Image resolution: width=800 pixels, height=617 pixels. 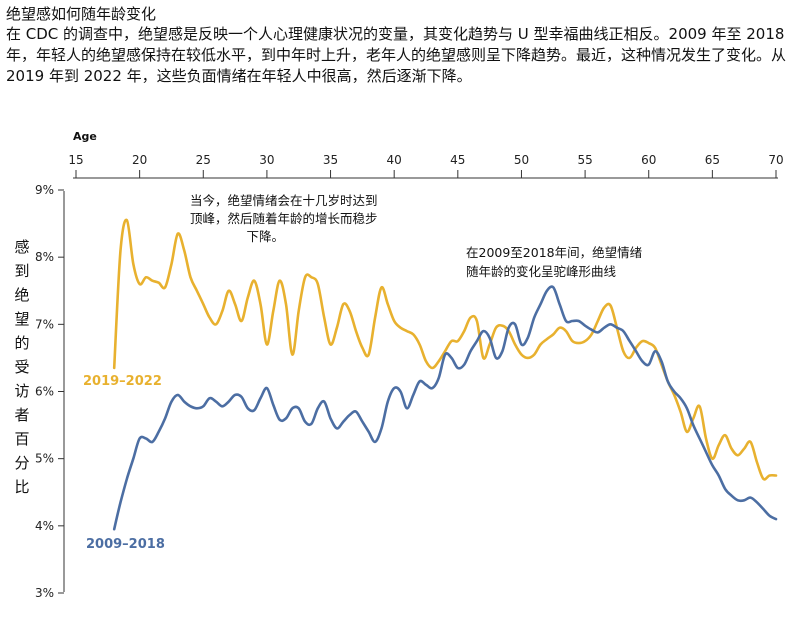 I want to click on x-tick-label: 70, so click(x=775, y=160).